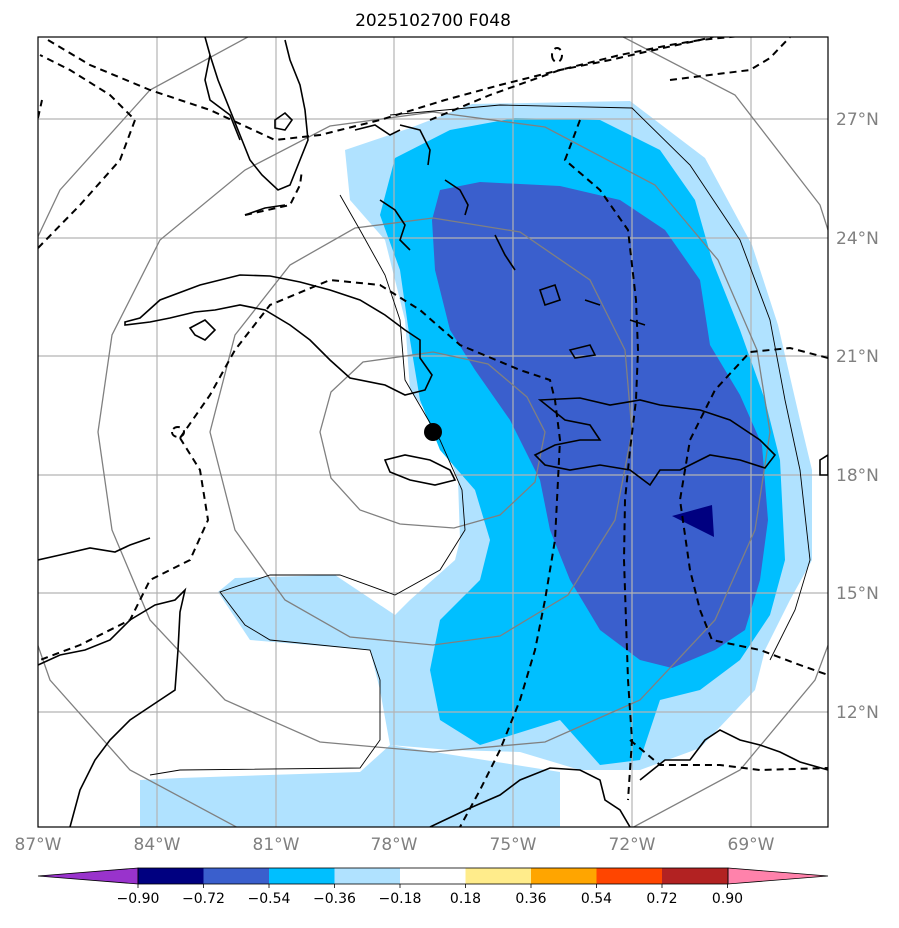  Describe the element at coordinates (256, 114) in the screenshot. I see `coast-florida` at that location.